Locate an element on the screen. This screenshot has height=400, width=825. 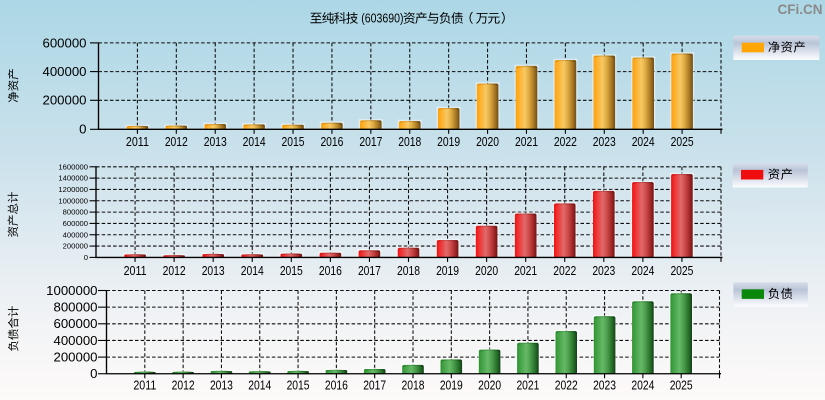
svg-text: 1200000 is located at coordinates (73, 189).